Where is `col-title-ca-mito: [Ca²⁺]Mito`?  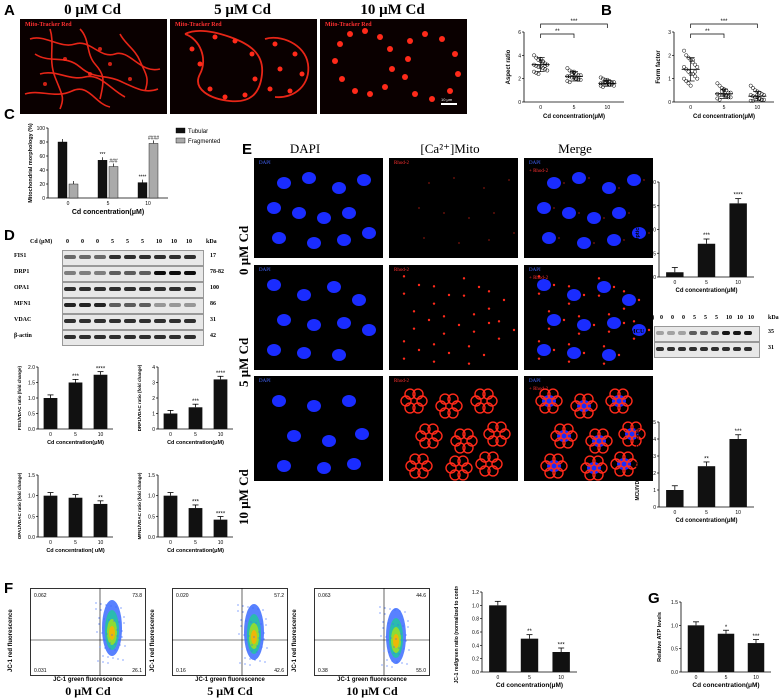 col-title-ca-mito: [Ca²⁺]Mito is located at coordinates (450, 148).